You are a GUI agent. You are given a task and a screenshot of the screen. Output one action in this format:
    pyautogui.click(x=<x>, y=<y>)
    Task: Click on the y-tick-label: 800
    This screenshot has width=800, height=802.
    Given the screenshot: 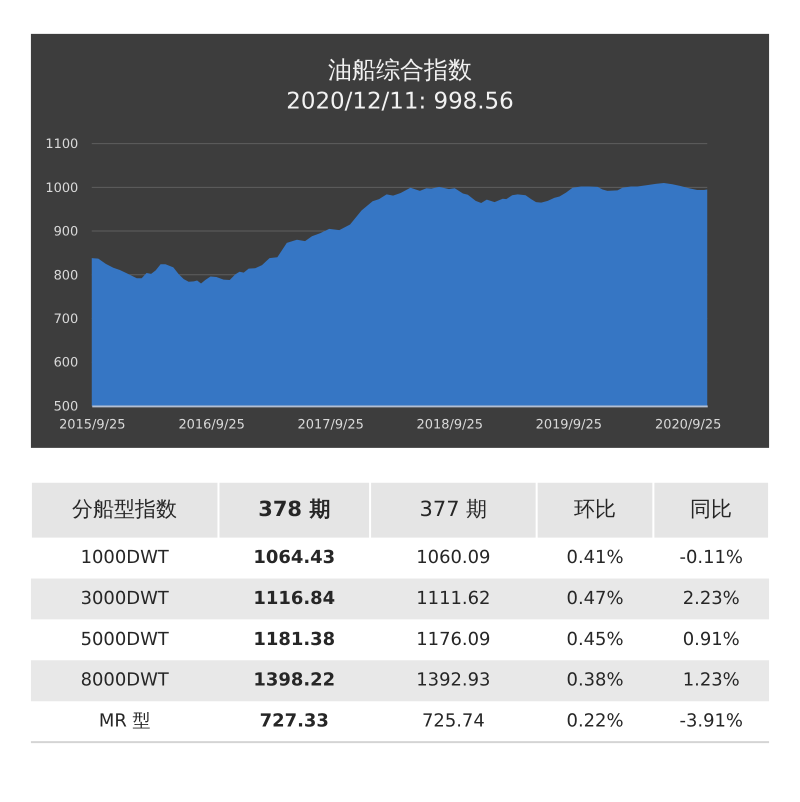 What is the action you would take?
    pyautogui.click(x=66, y=276)
    